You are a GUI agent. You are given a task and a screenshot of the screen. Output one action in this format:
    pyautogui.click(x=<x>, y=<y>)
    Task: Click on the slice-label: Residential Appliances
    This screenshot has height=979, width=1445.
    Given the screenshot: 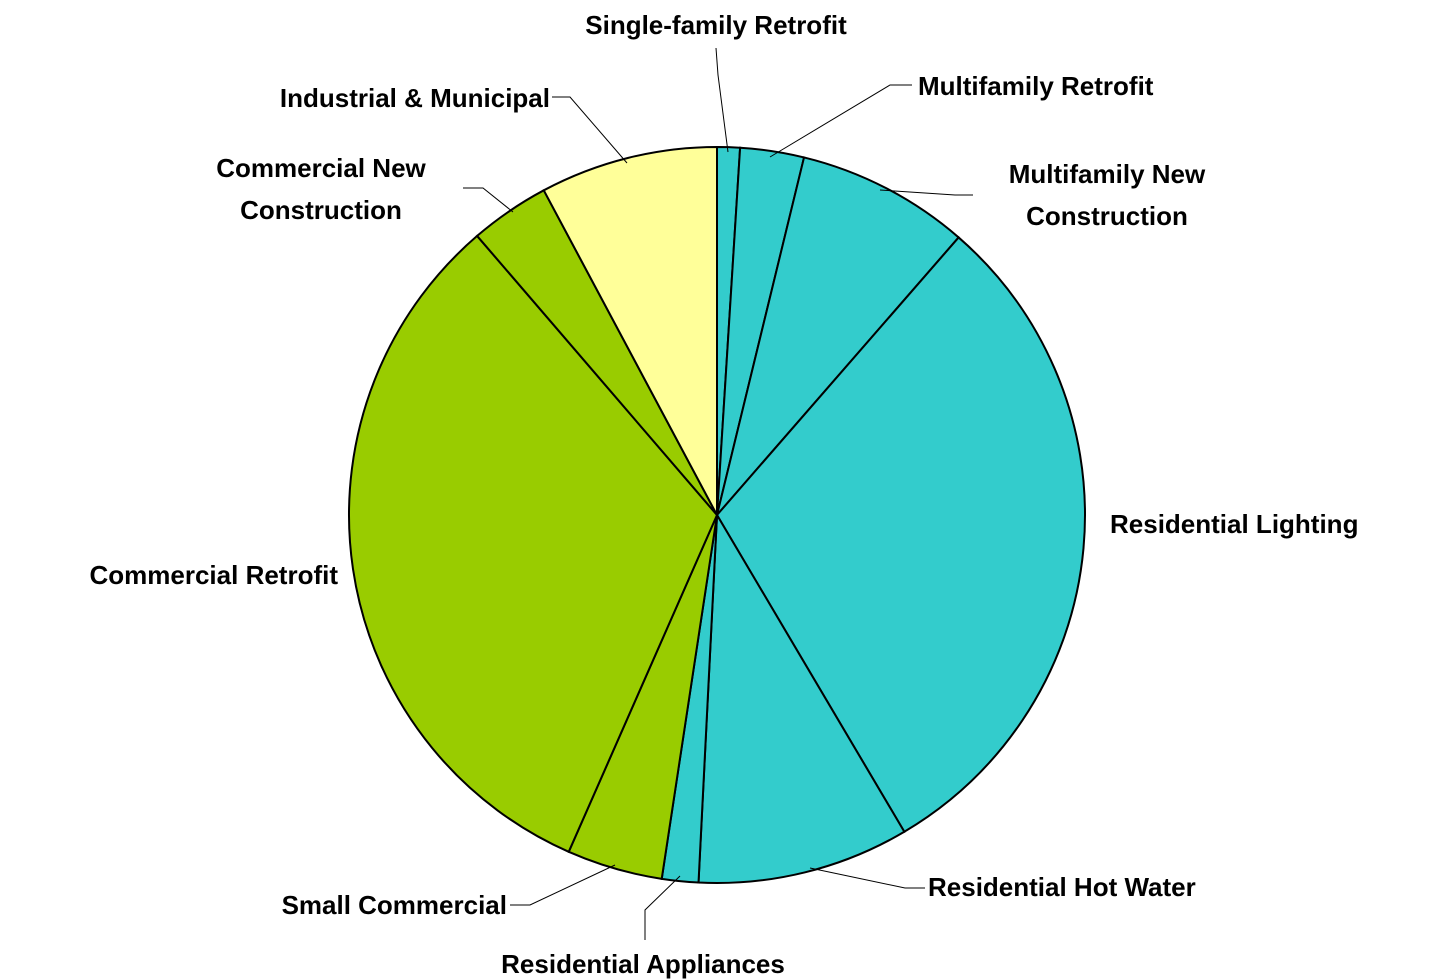 What is the action you would take?
    pyautogui.click(x=643, y=964)
    